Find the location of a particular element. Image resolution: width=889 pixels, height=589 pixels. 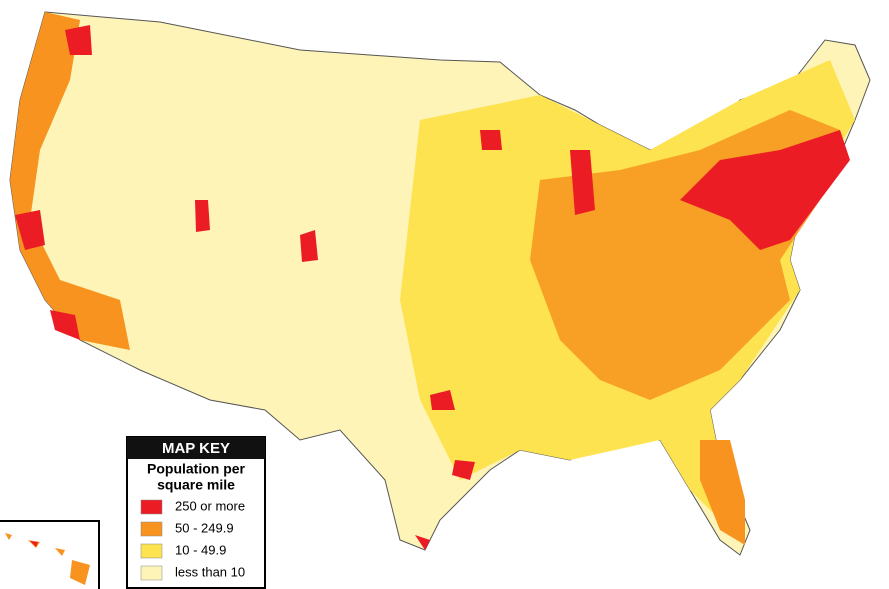

key-subtitle: Population per is located at coordinates (196, 469).